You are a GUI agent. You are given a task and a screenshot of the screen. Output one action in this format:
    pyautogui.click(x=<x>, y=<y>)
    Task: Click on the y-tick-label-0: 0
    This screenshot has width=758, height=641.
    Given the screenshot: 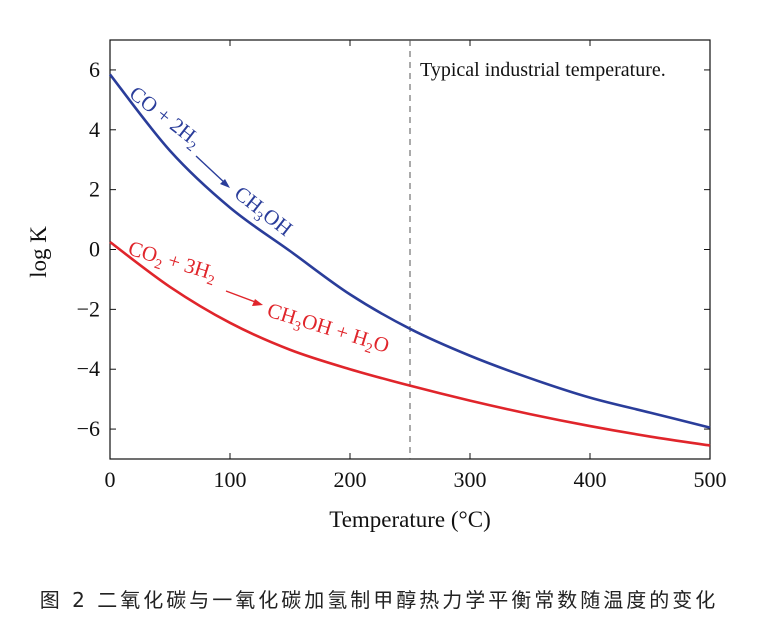 What is the action you would take?
    pyautogui.click(x=94, y=249)
    